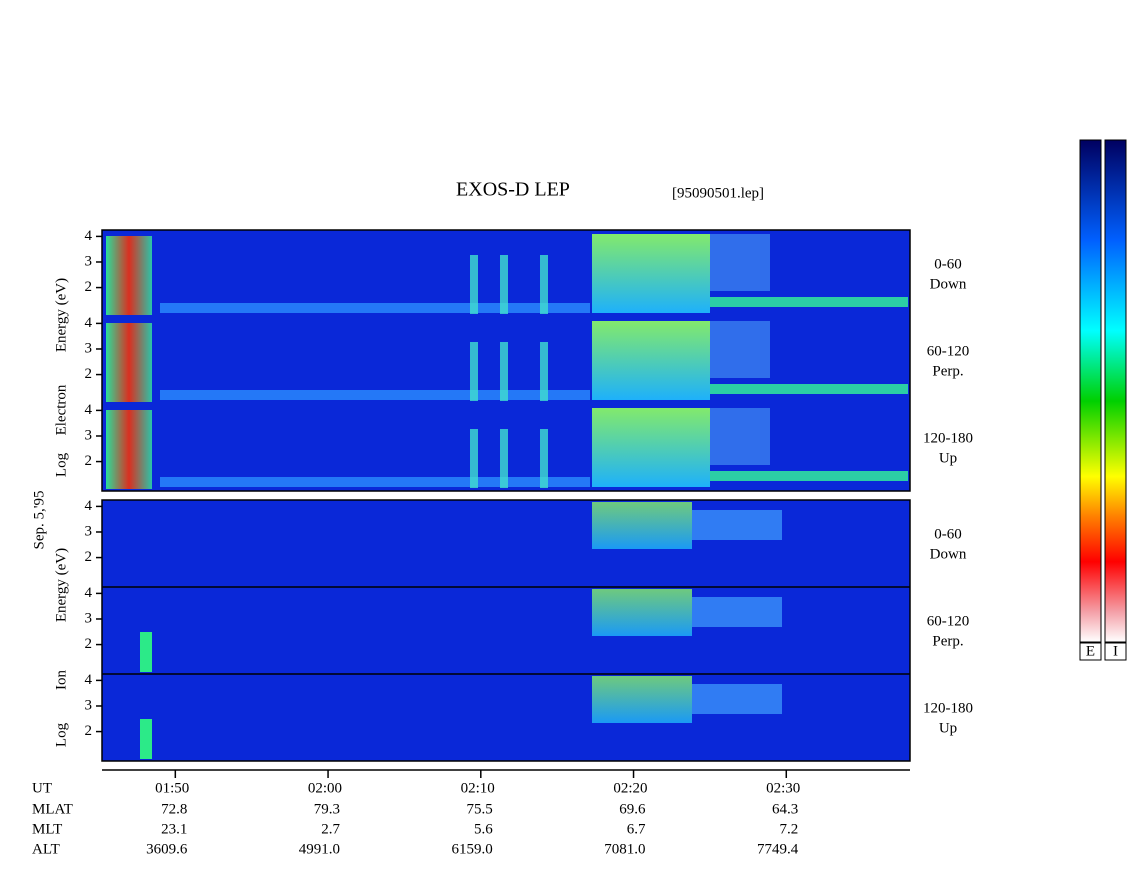  I want to click on x-tick-label: 02:30, so click(783, 788).